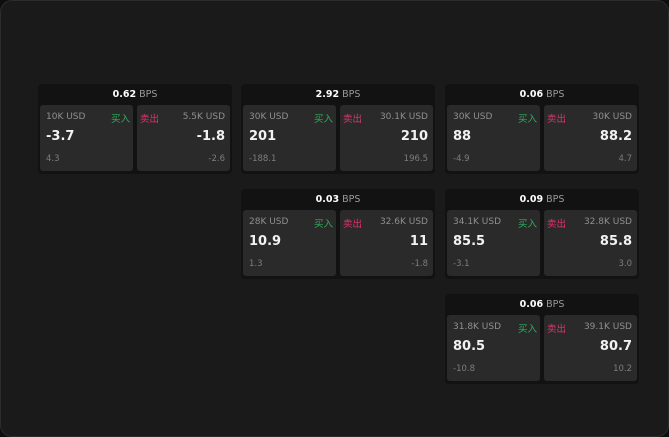 Image resolution: width=669 pixels, height=437 pixels. I want to click on sell-change: 4.7, so click(625, 159).